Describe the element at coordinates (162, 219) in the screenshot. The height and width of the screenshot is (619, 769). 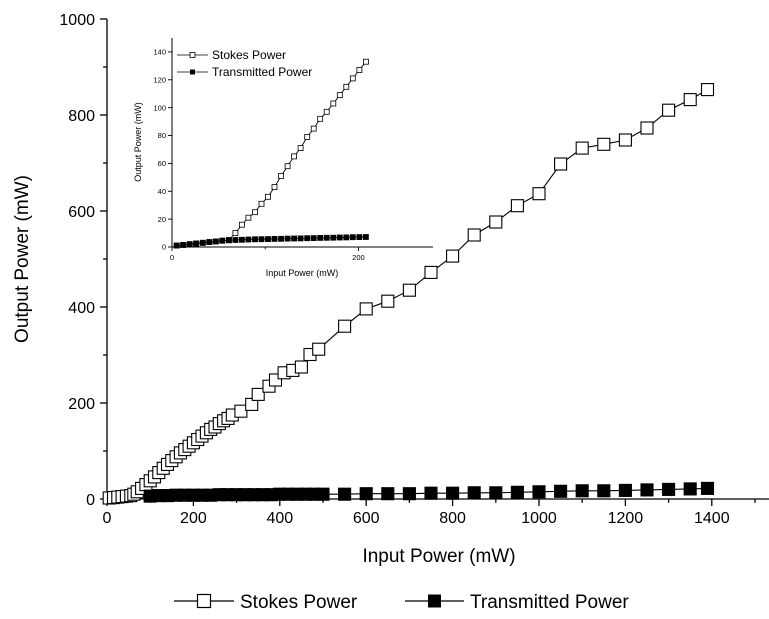
I see `inset-y-tick-label: 20` at that location.